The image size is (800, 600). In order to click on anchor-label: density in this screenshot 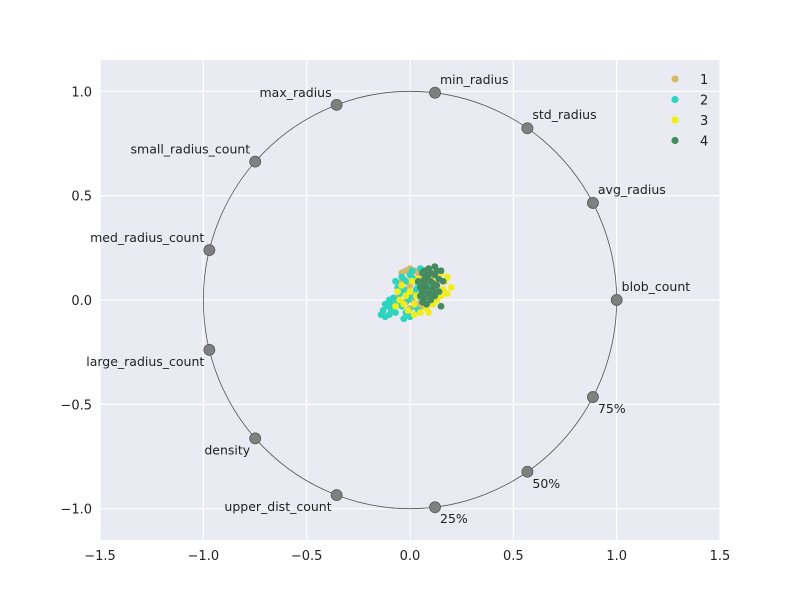, I will do `click(227, 449)`.